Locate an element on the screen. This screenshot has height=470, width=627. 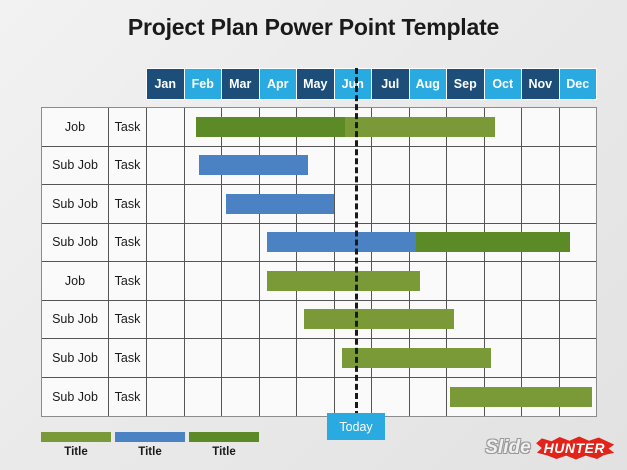
today-badge: Today is located at coordinates (356, 426).